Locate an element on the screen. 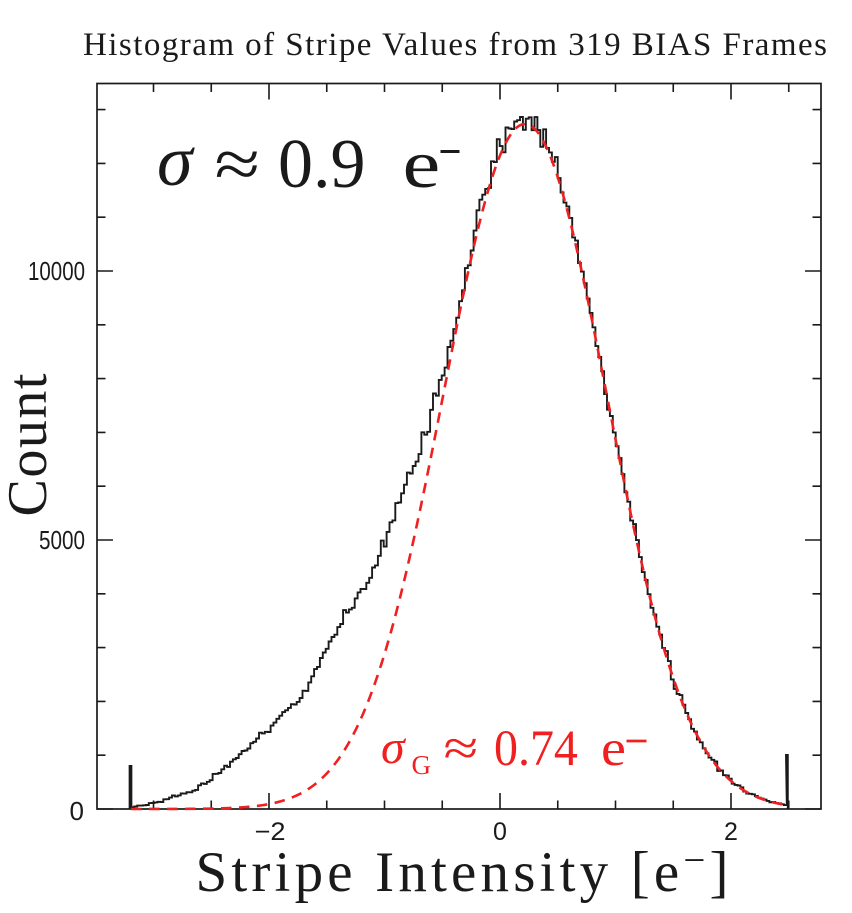  svg-text: G is located at coordinates (422, 765).